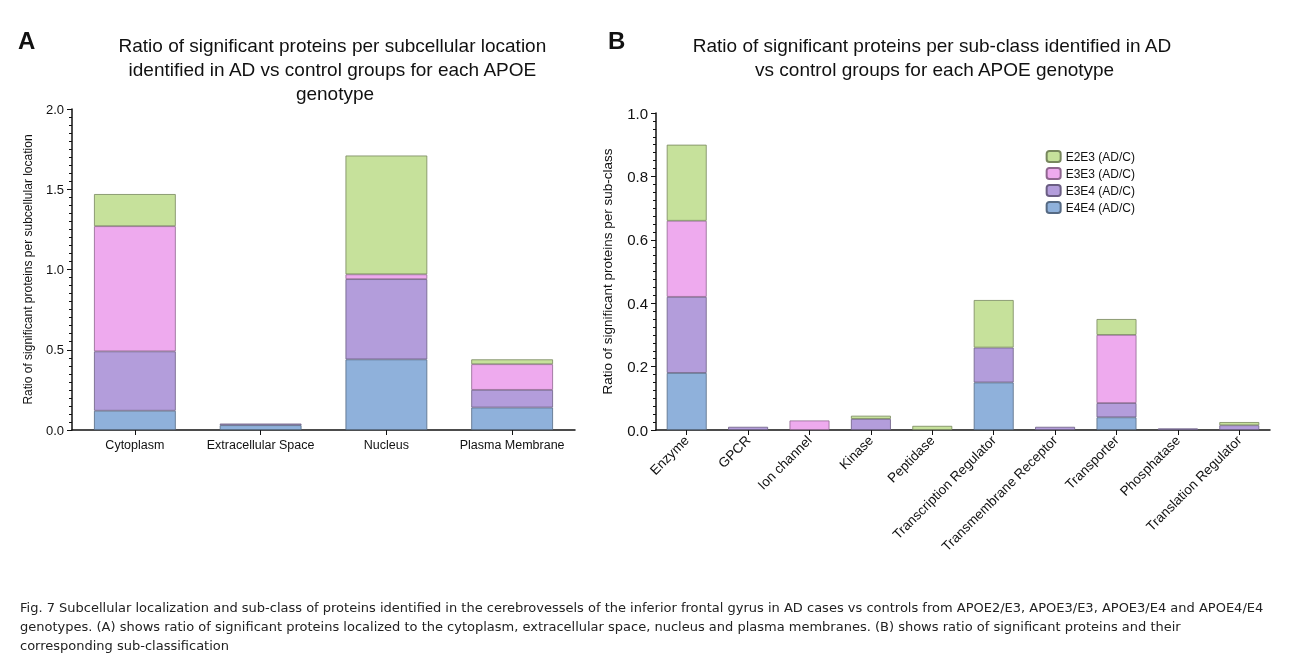 The image size is (1290, 662). What do you see at coordinates (617, 40) in the screenshot?
I see `text: B` at bounding box center [617, 40].